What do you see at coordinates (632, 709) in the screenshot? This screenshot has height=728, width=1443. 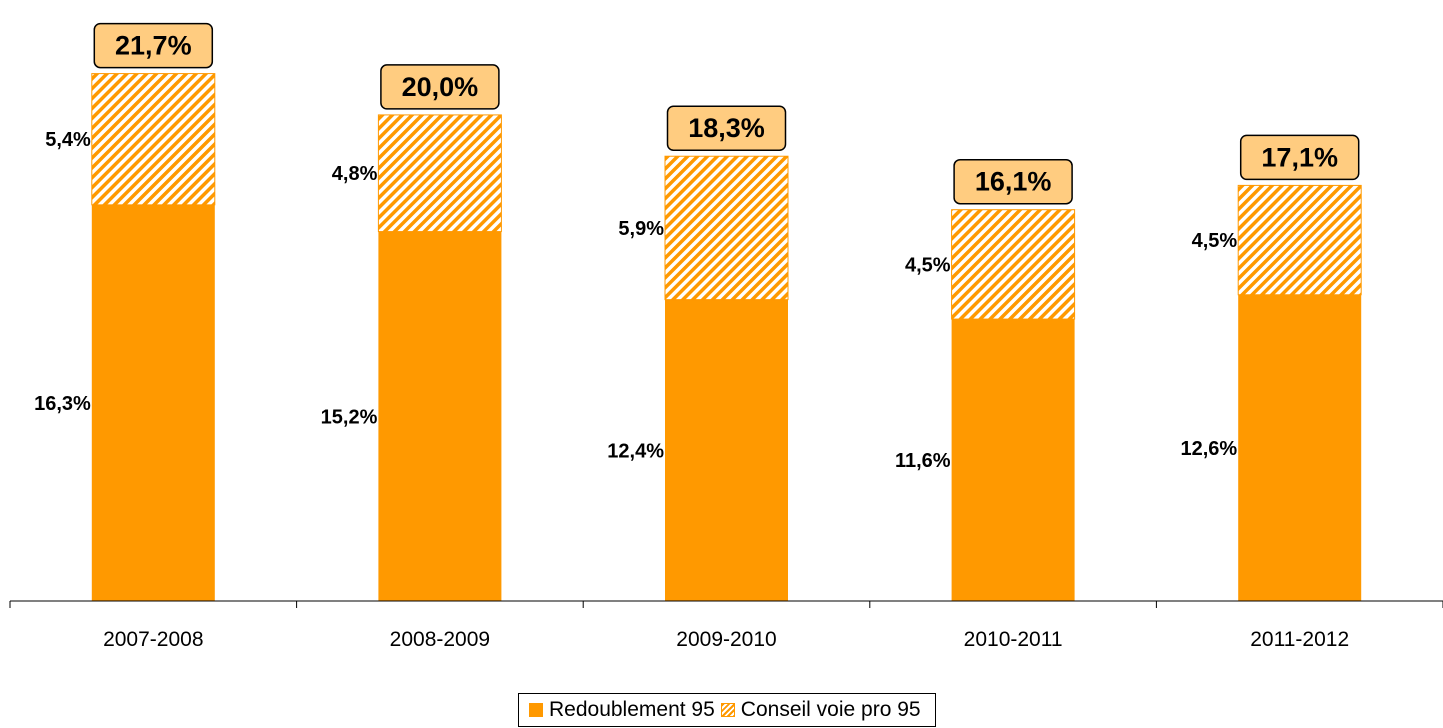 I see `legend-label-series-1: Redoublement 95` at bounding box center [632, 709].